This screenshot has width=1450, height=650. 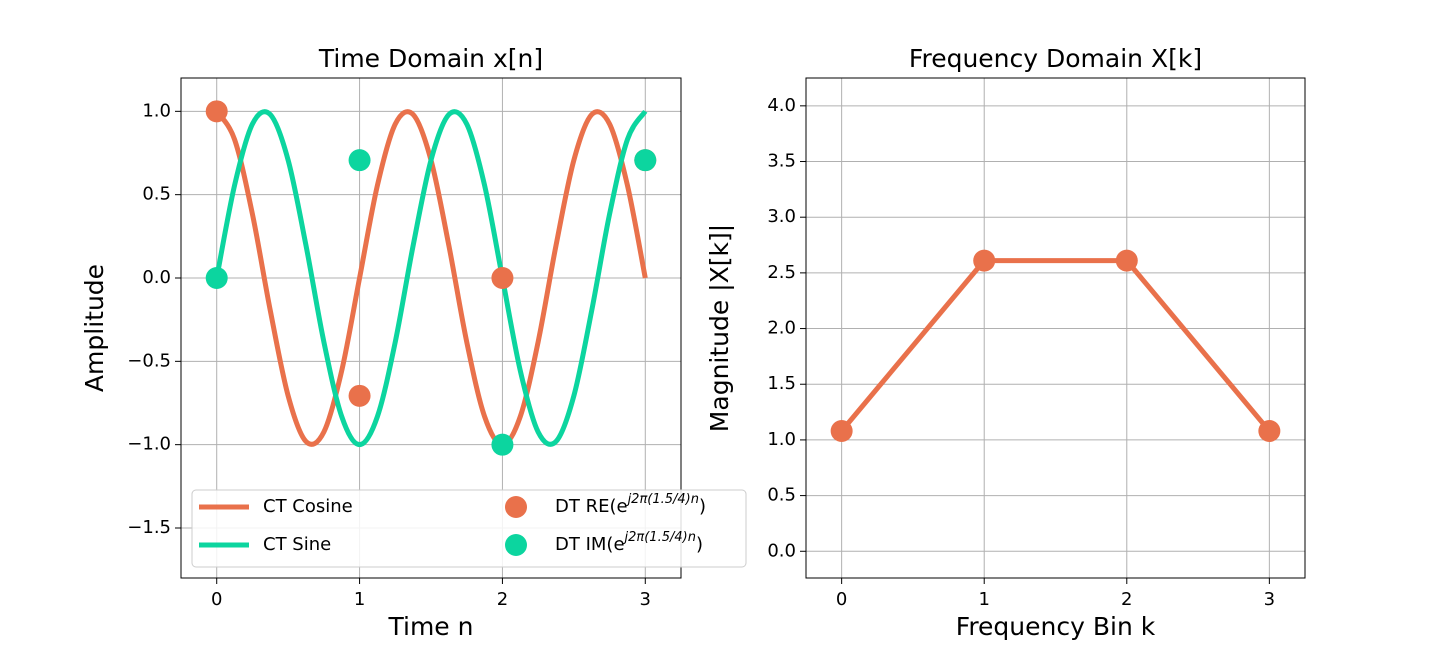 I want to click on y-tick-label: −0.5, so click(x=149, y=360).